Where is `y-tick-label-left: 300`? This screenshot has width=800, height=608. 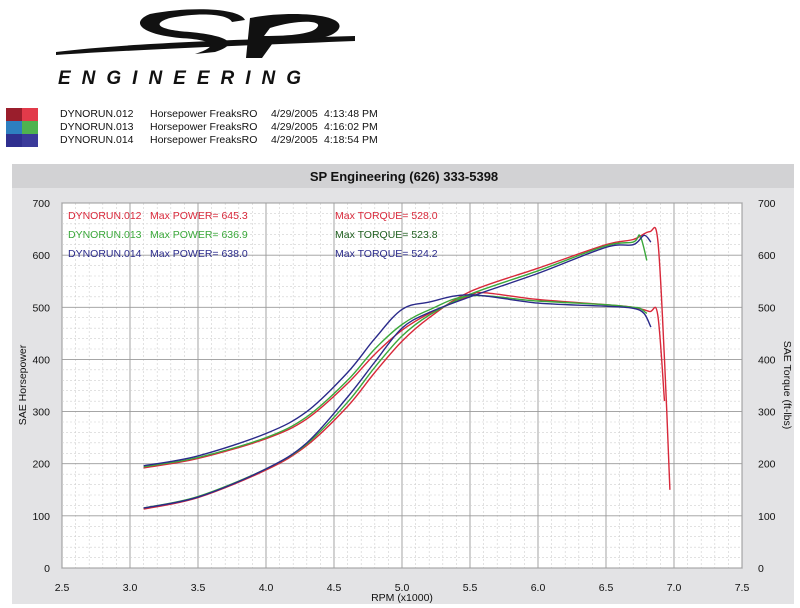 y-tick-label-left: 300 is located at coordinates (41, 413).